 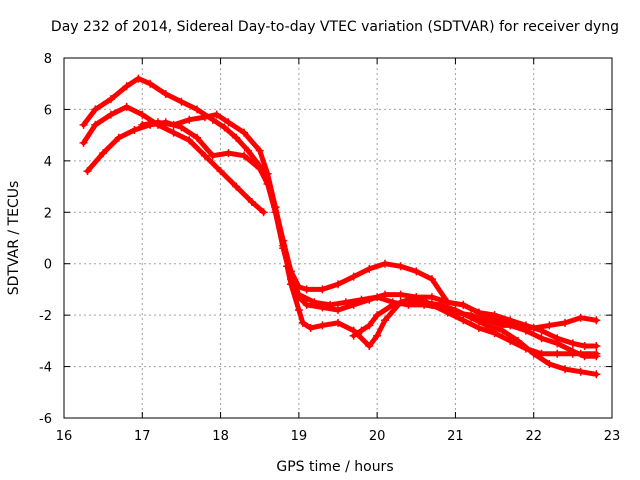 I want to click on y-axis-title: SDTVAR / TECUs, so click(x=14, y=238).